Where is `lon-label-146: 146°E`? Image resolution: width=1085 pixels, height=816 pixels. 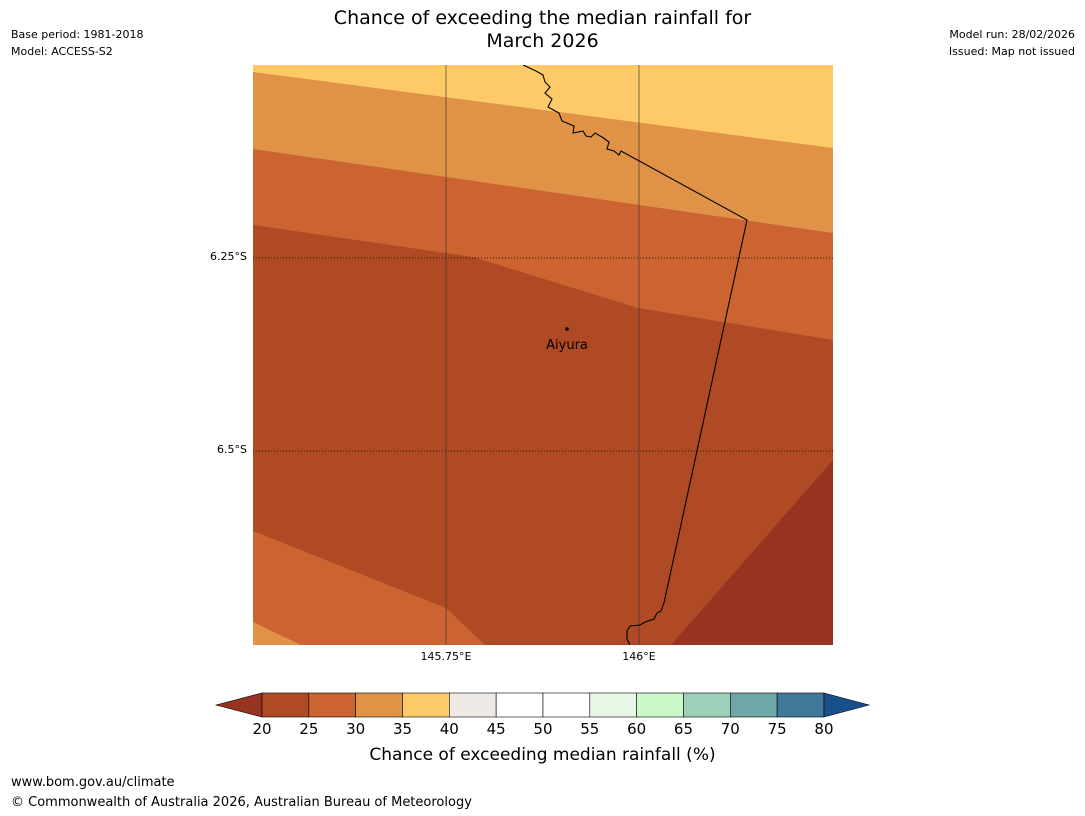 lon-label-146: 146°E is located at coordinates (639, 656).